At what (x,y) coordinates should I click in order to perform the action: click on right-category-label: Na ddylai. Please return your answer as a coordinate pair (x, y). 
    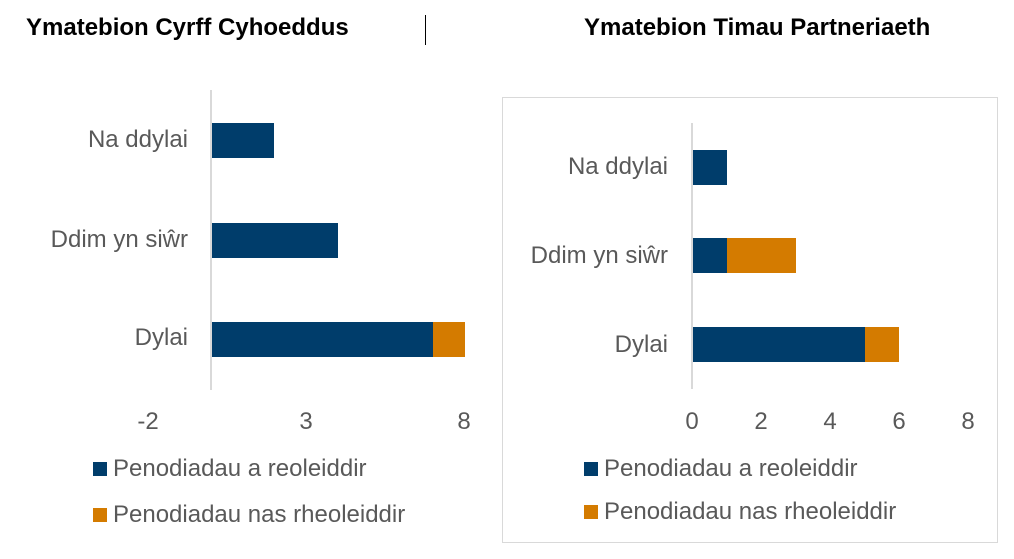
    Looking at the image, I should click on (617, 166).